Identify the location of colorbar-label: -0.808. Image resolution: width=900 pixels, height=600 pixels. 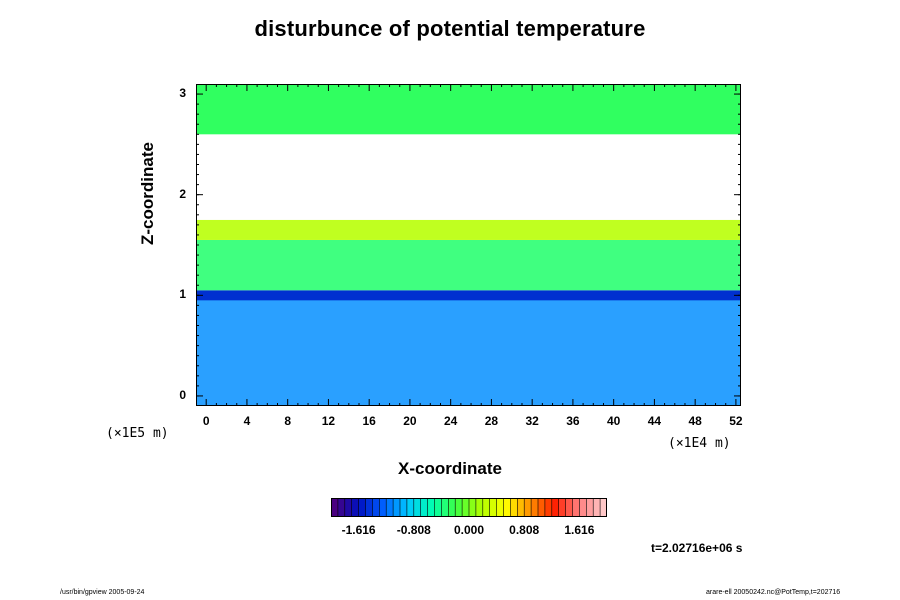
(413, 530).